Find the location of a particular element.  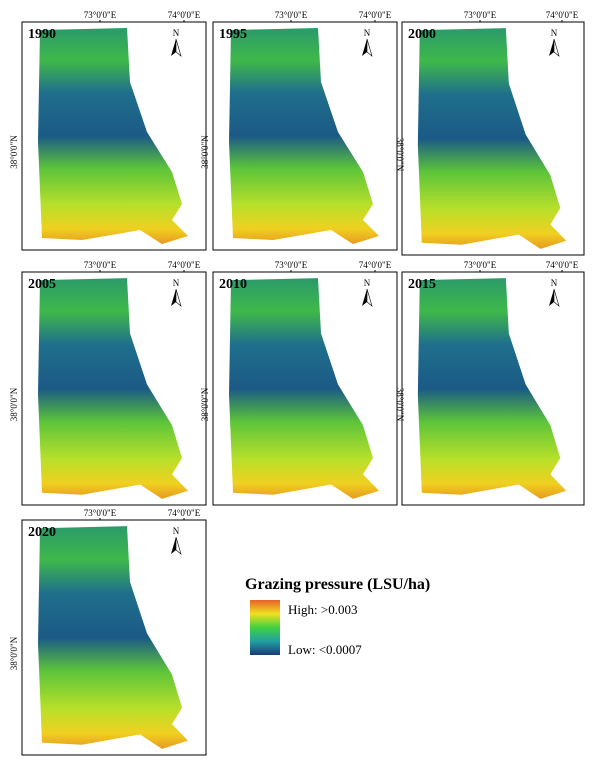

legend-title: Grazing pressure (LSU/ha) is located at coordinates (337, 584).